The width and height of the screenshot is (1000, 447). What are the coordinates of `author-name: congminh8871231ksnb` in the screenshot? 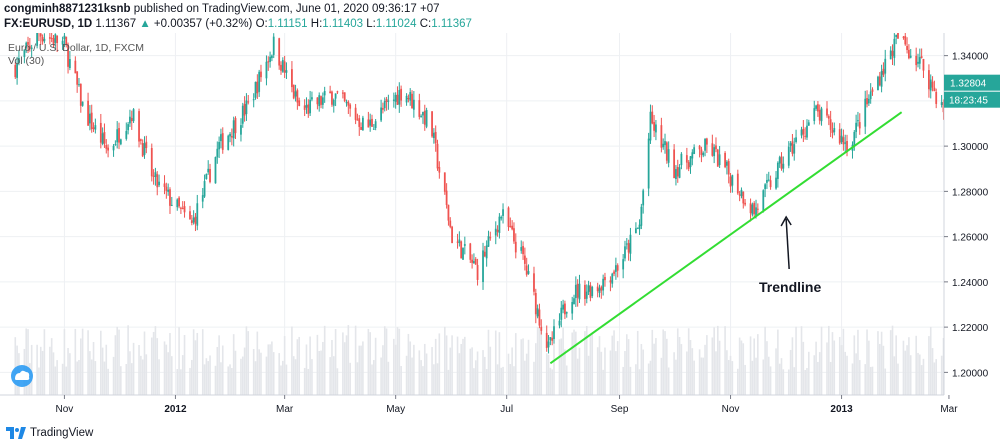 It's located at (67, 9).